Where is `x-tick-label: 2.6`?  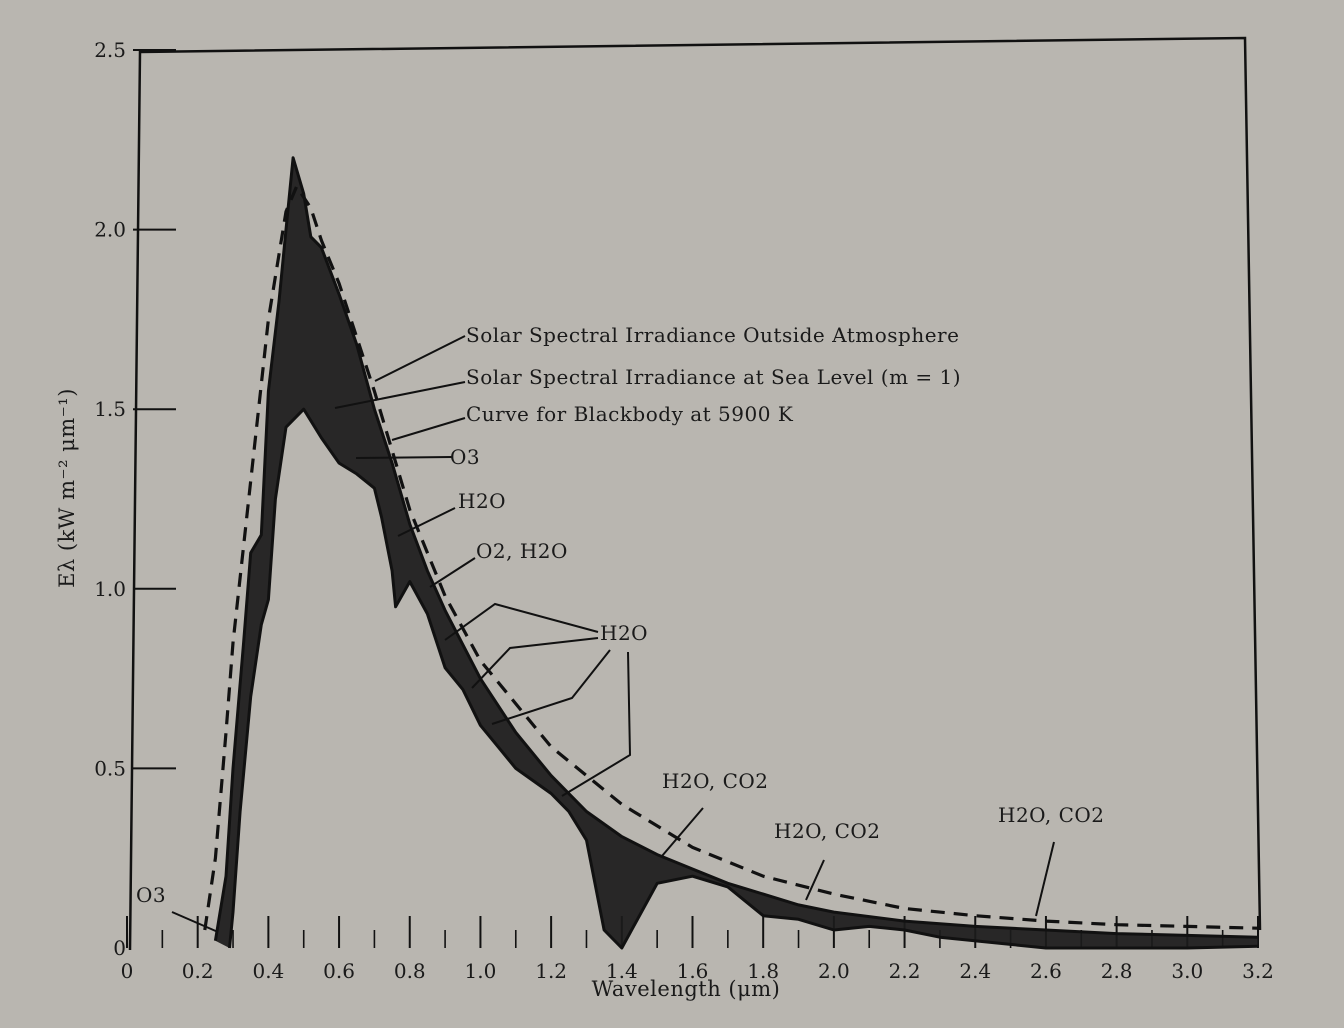 x-tick-label: 2.6 is located at coordinates (1046, 971).